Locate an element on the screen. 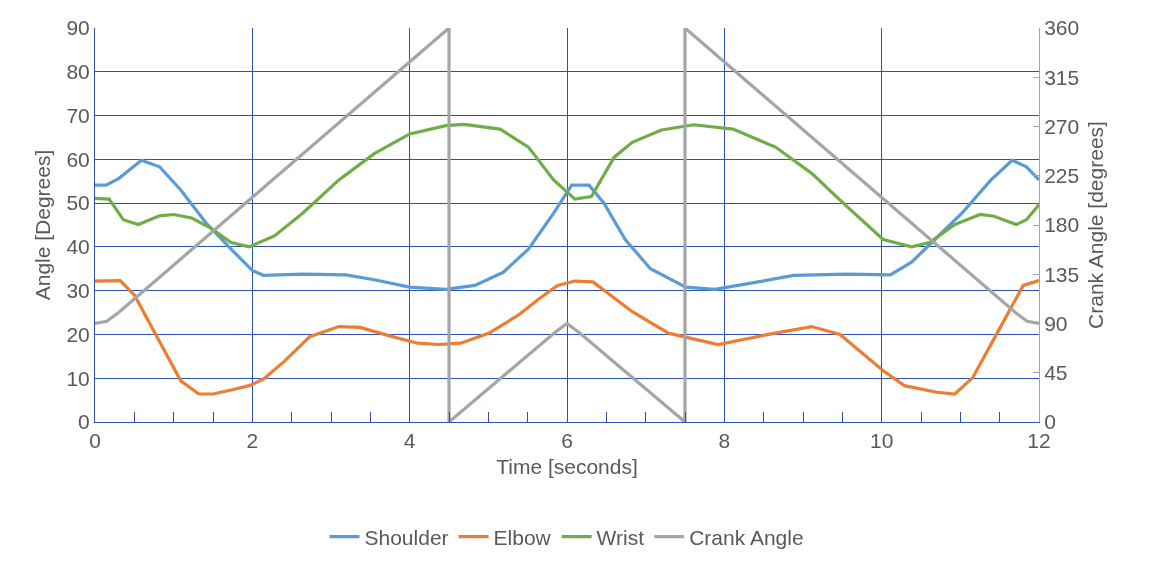 Image resolution: width=1149 pixels, height=569 pixels. y2-tick-label: 180 is located at coordinates (1062, 225).